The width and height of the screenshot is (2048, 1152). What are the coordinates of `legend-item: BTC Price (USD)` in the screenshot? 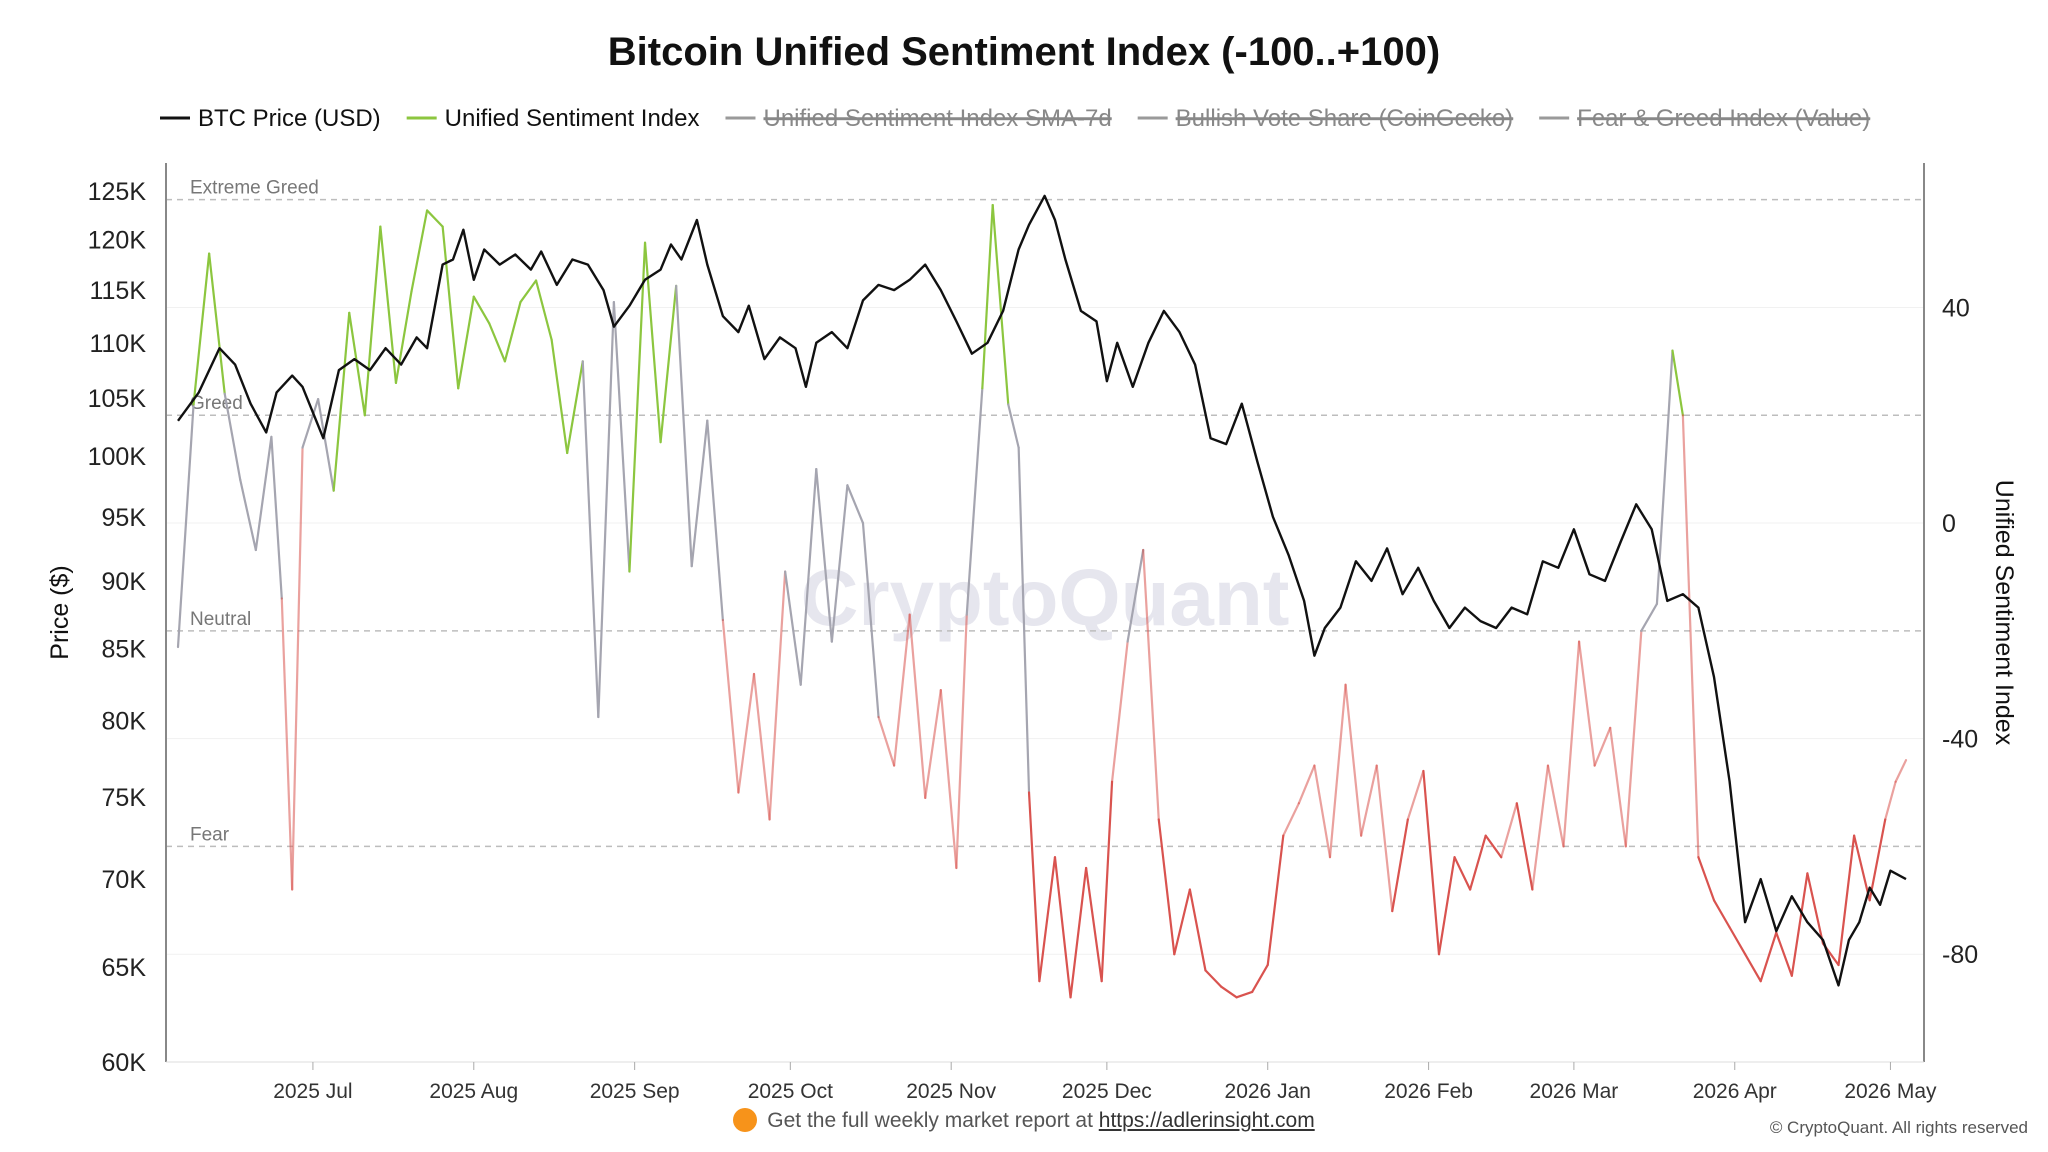 It's located at (289, 118).